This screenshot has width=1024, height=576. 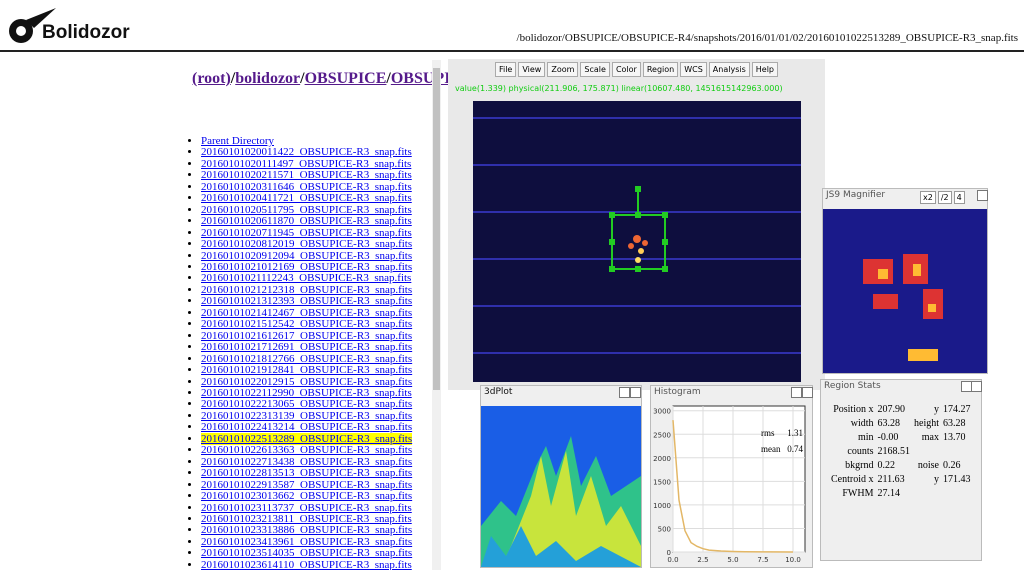 What do you see at coordinates (532, 69) in the screenshot?
I see `menu-button: View` at bounding box center [532, 69].